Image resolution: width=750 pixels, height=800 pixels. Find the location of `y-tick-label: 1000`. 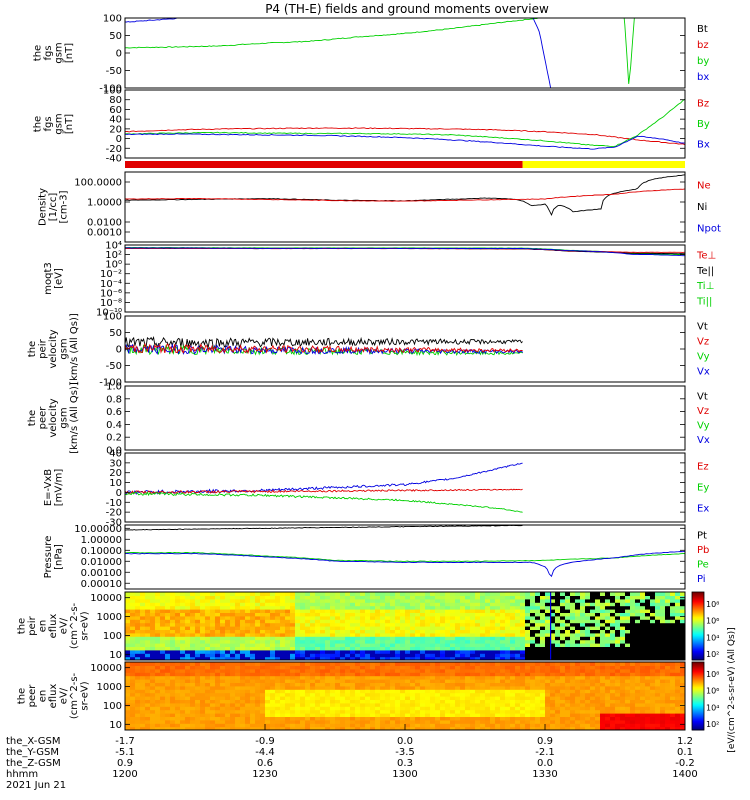

y-tick-label: 1000 is located at coordinates (109, 687).